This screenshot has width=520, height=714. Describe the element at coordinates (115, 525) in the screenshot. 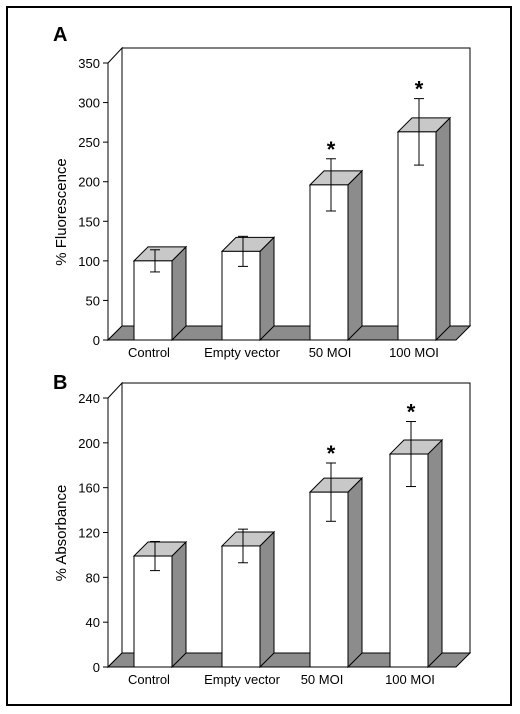

I see `panel-b-side-wall` at that location.